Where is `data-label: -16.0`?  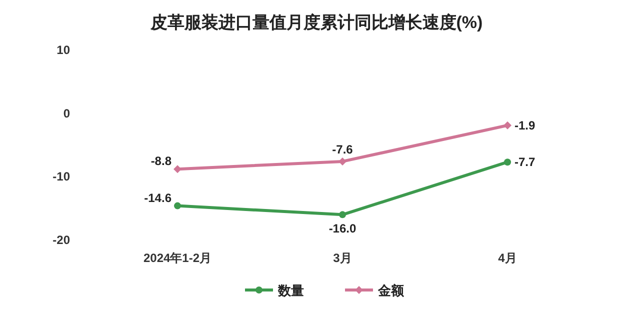
data-label: -16.0 is located at coordinates (342, 229).